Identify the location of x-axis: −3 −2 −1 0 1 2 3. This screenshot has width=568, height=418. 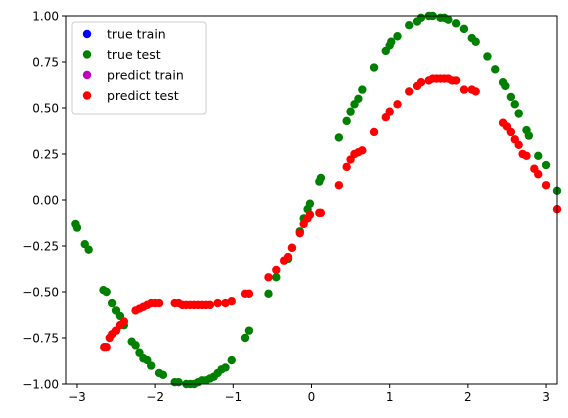
(309, 394).